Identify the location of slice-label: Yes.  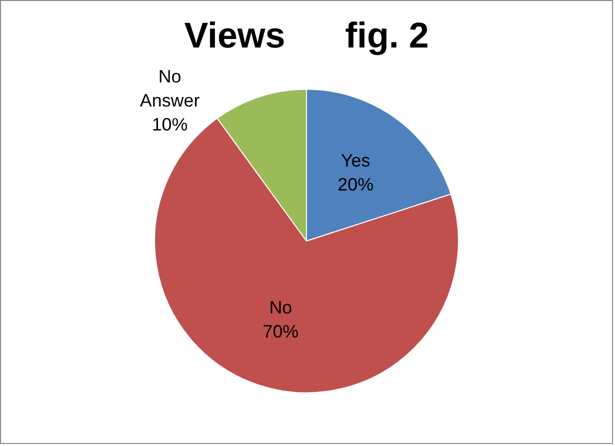
(355, 160).